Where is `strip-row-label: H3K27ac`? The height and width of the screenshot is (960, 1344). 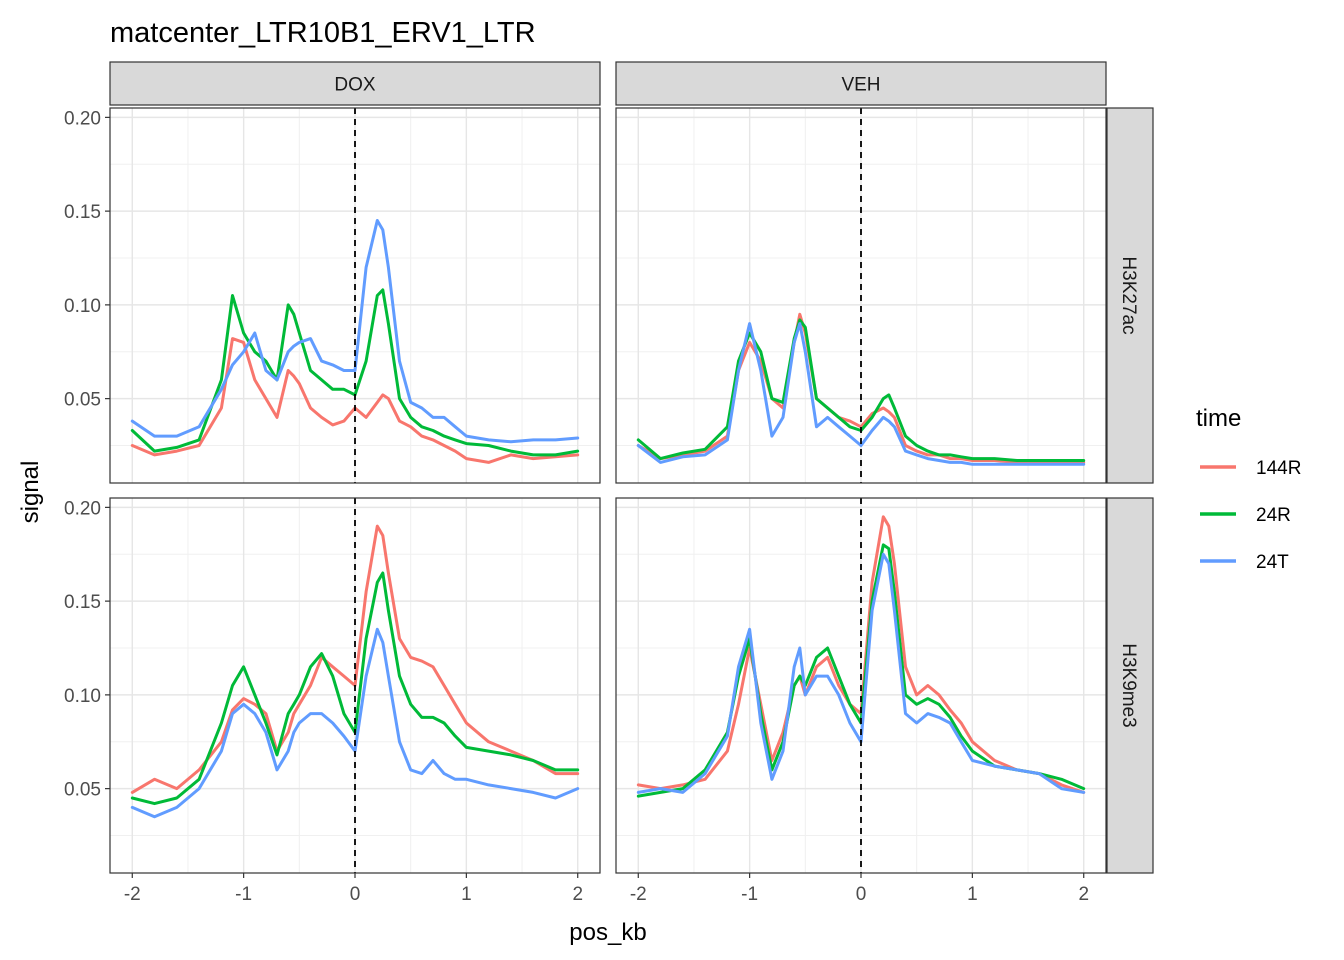
strip-row-label: H3K27ac is located at coordinates (1128, 295).